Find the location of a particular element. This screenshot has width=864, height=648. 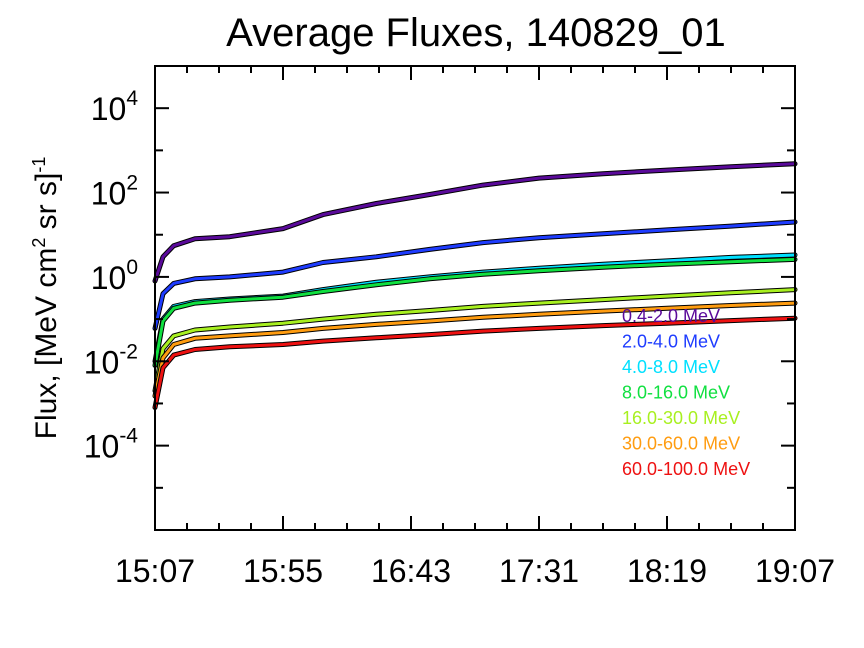

legend-entry: 60.0-100.0 MeV is located at coordinates (686, 469).